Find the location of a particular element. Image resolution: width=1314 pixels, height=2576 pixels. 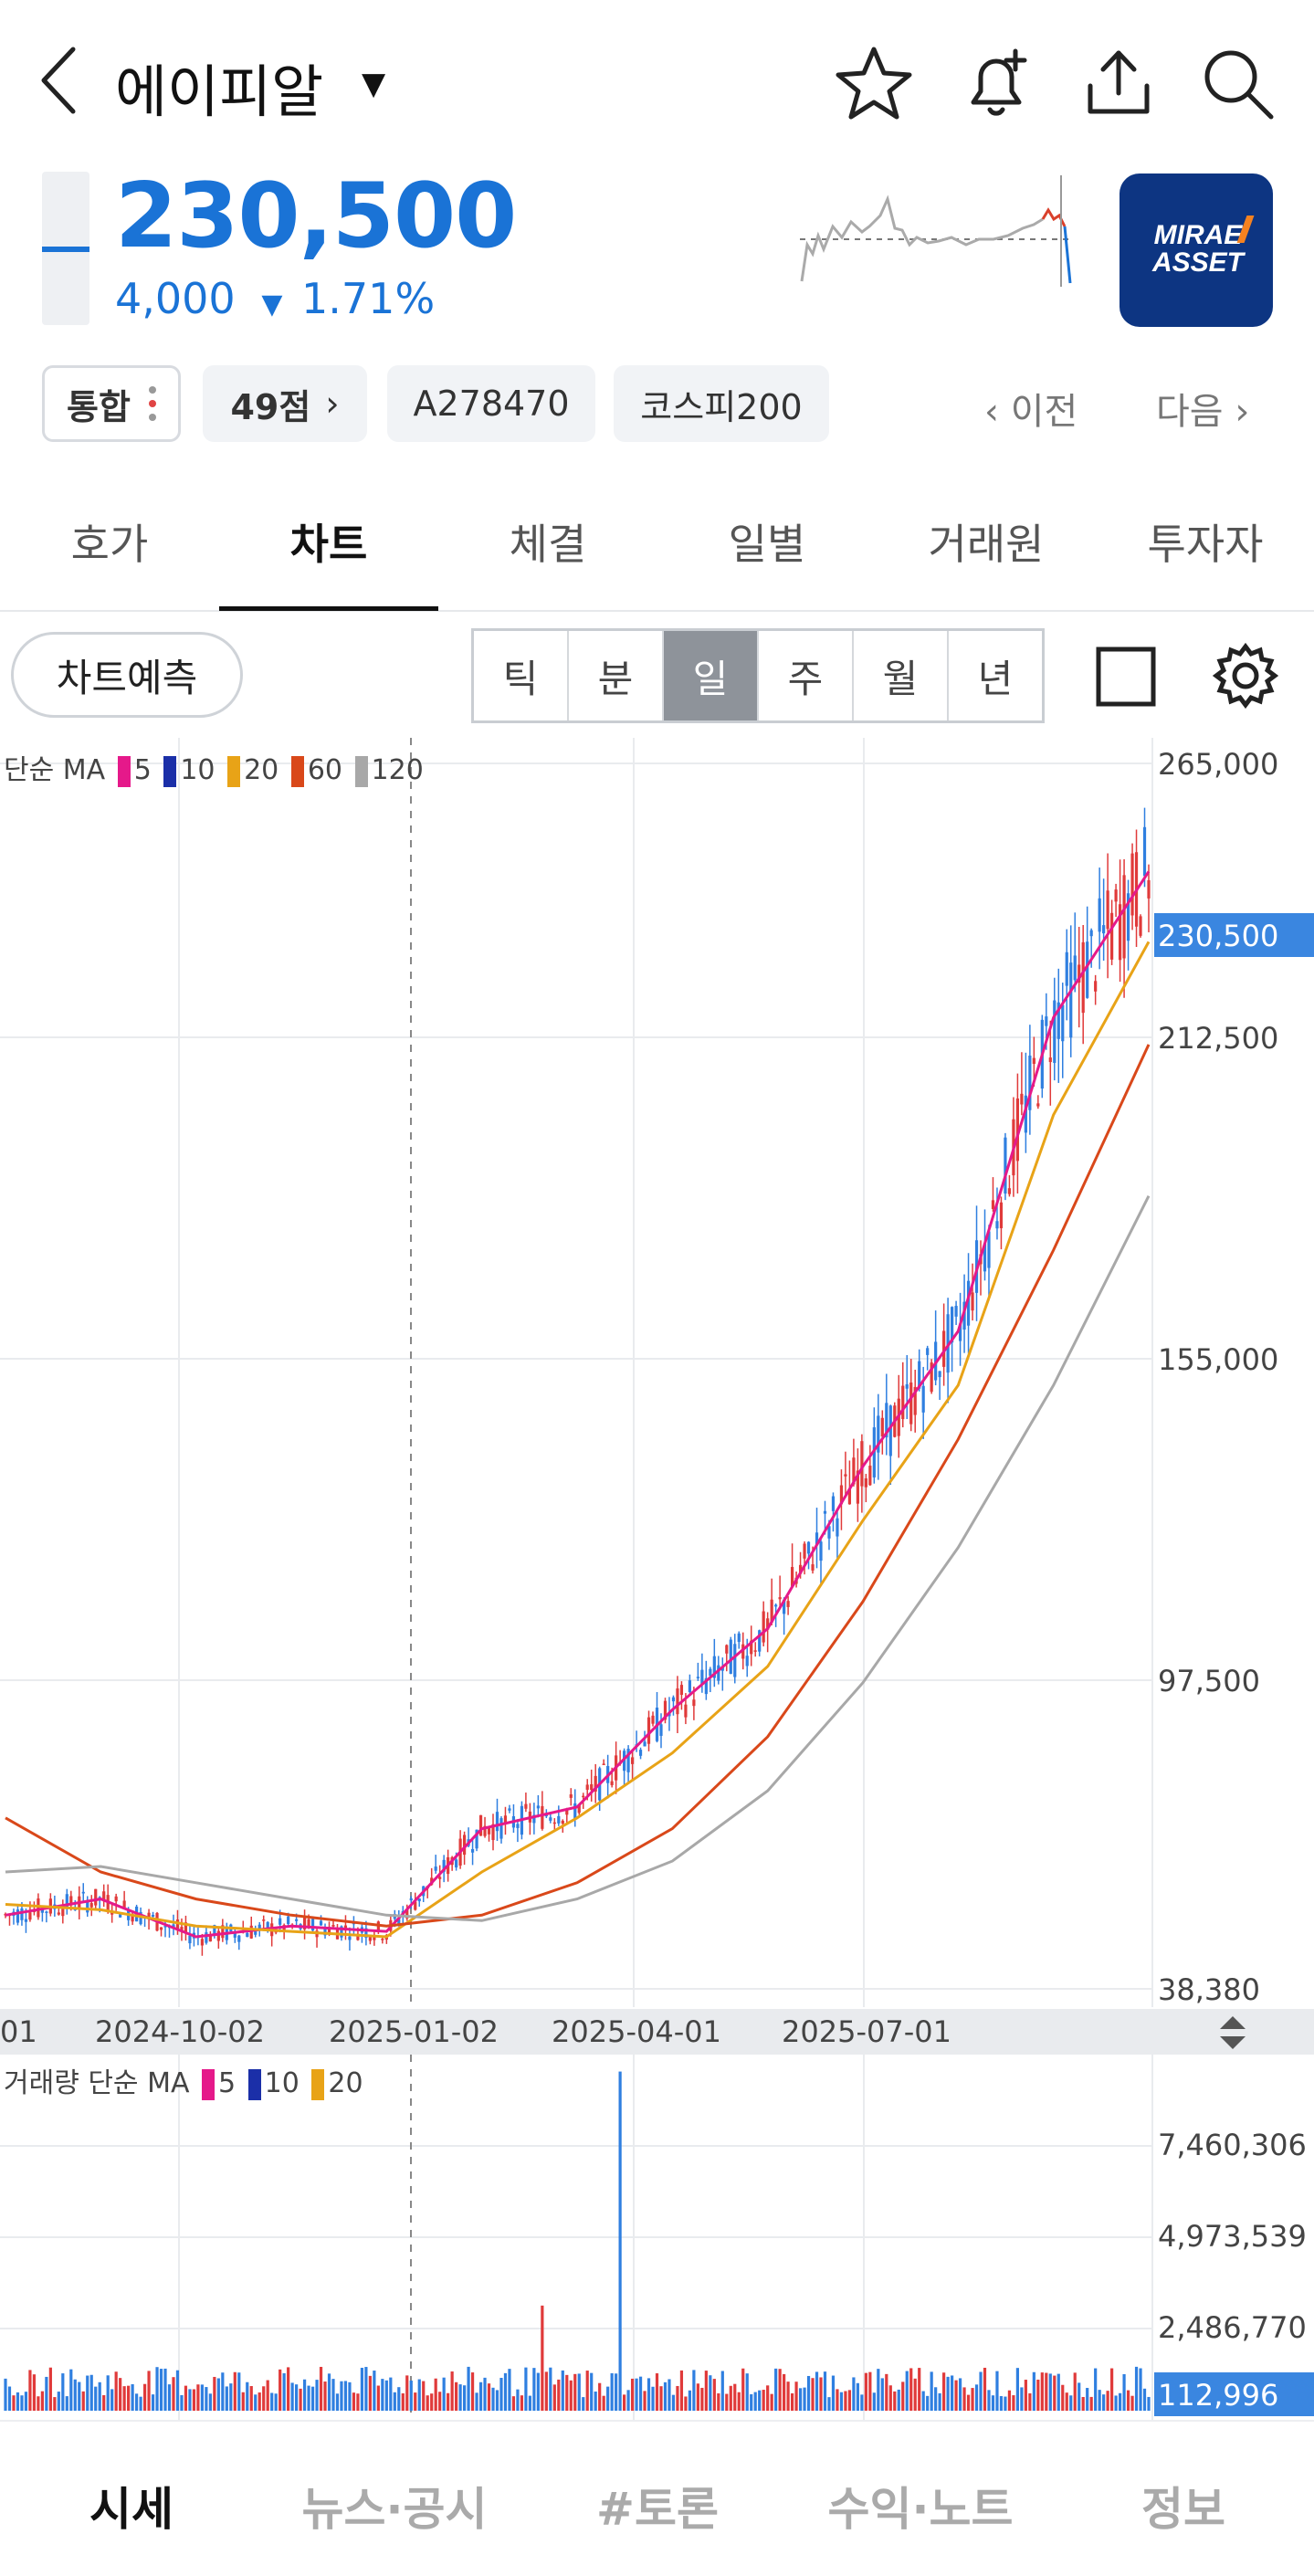

intraday-sparkline is located at coordinates (936, 231).